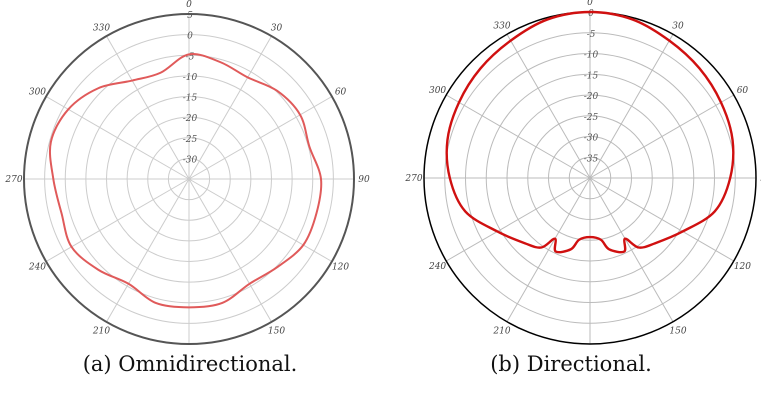 The width and height of the screenshot is (761, 405). I want to click on radial-tick-label: -35, so click(591, 159).